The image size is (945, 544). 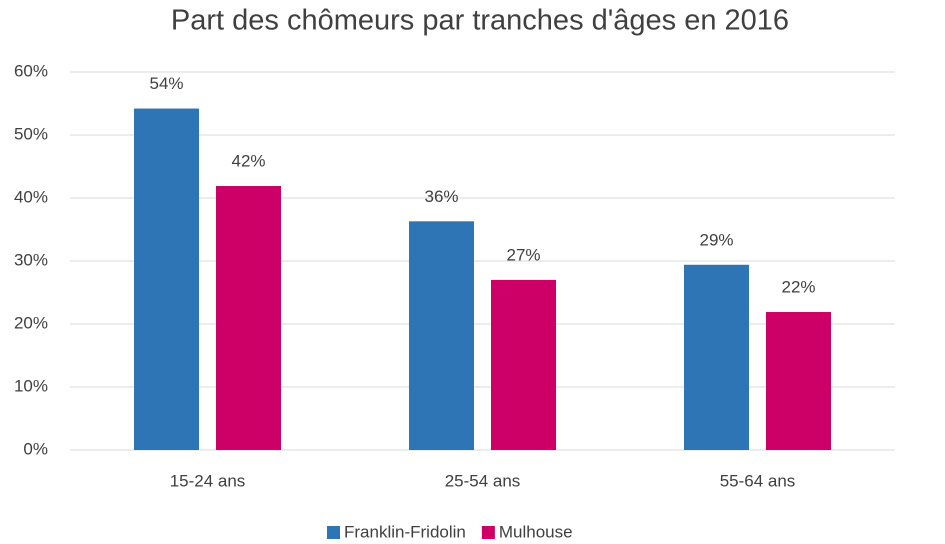 I want to click on legend-label: Franklin-Fridolin, so click(x=405, y=531).